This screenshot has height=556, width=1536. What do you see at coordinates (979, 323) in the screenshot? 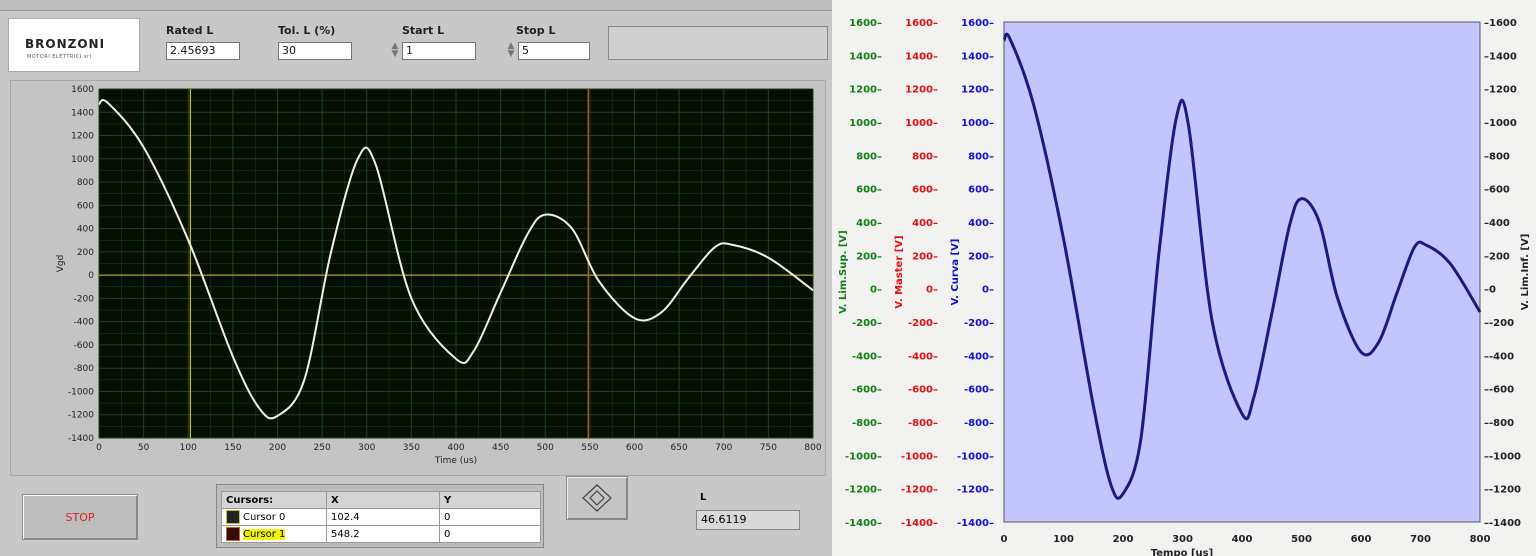
I see `y-tick-label-blue: -200–` at bounding box center [979, 323].